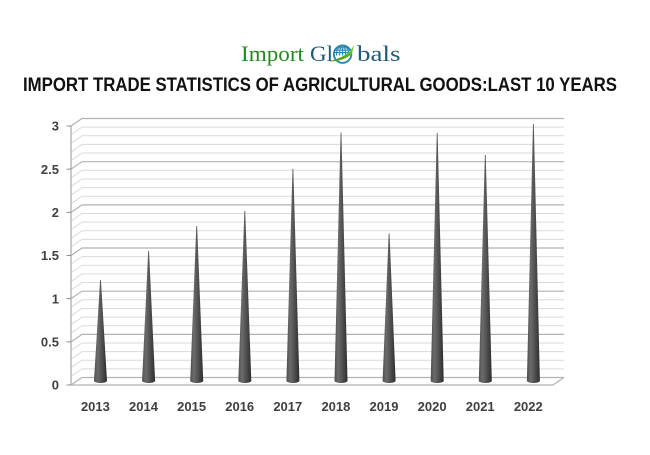  What do you see at coordinates (287, 406) in the screenshot?
I see `svg-text: 2017` at bounding box center [287, 406].